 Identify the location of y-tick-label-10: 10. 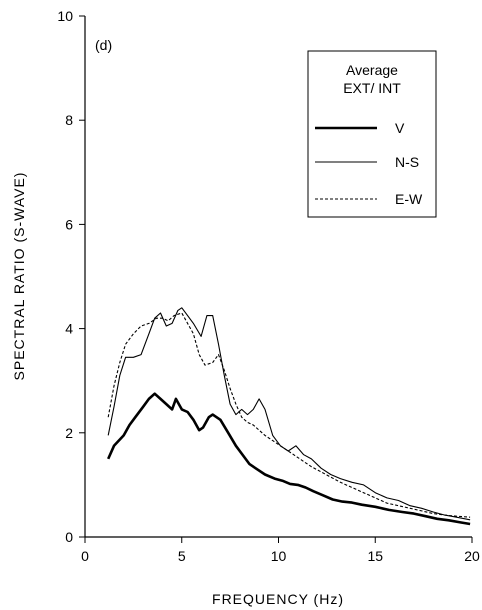
(65, 16).